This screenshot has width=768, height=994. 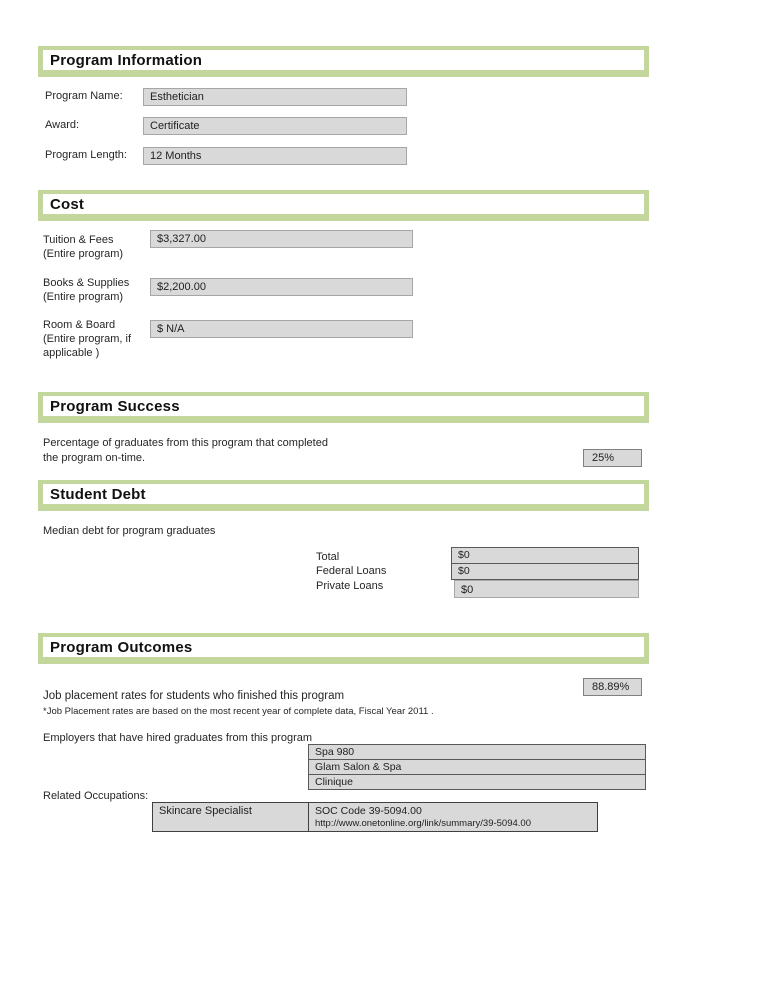 What do you see at coordinates (281, 239) in the screenshot?
I see `field-tuition-fees: $3,327.00` at bounding box center [281, 239].